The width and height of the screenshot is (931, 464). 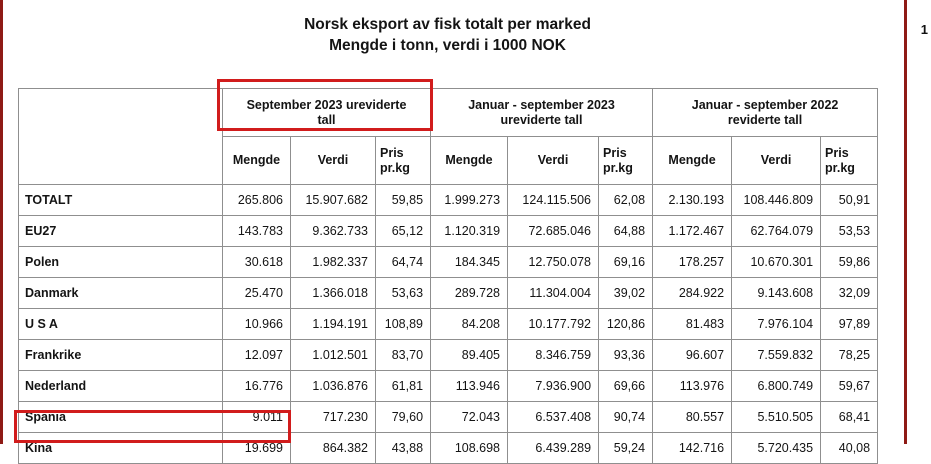 What do you see at coordinates (120, 231) in the screenshot?
I see `row-label-eu27: EU27` at bounding box center [120, 231].